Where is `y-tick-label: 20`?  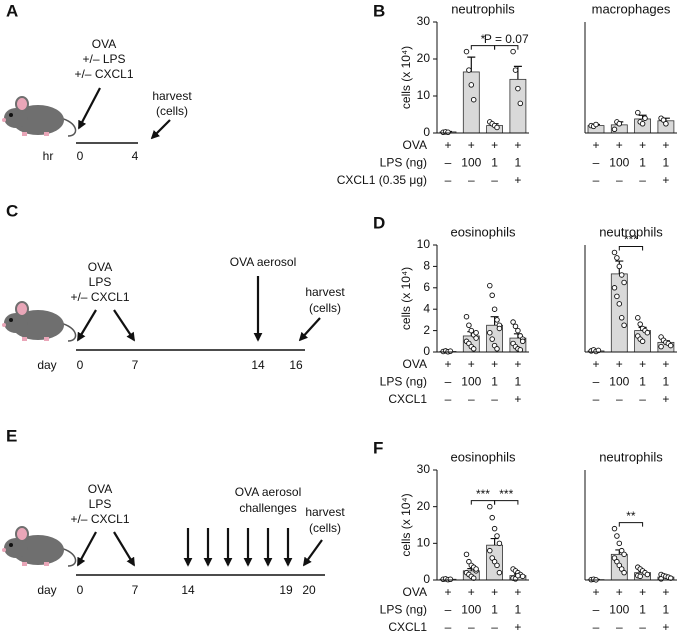
y-tick-label: 20 is located at coordinates (424, 506).